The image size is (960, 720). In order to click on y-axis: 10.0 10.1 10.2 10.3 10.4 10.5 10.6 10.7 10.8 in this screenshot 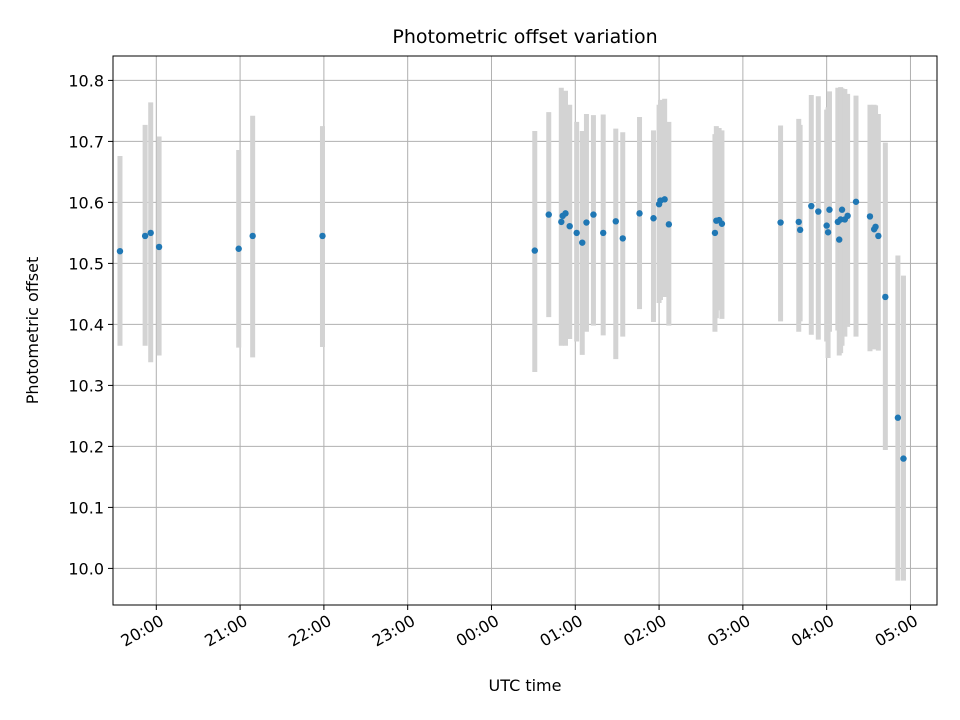, I will do `click(90, 324)`.